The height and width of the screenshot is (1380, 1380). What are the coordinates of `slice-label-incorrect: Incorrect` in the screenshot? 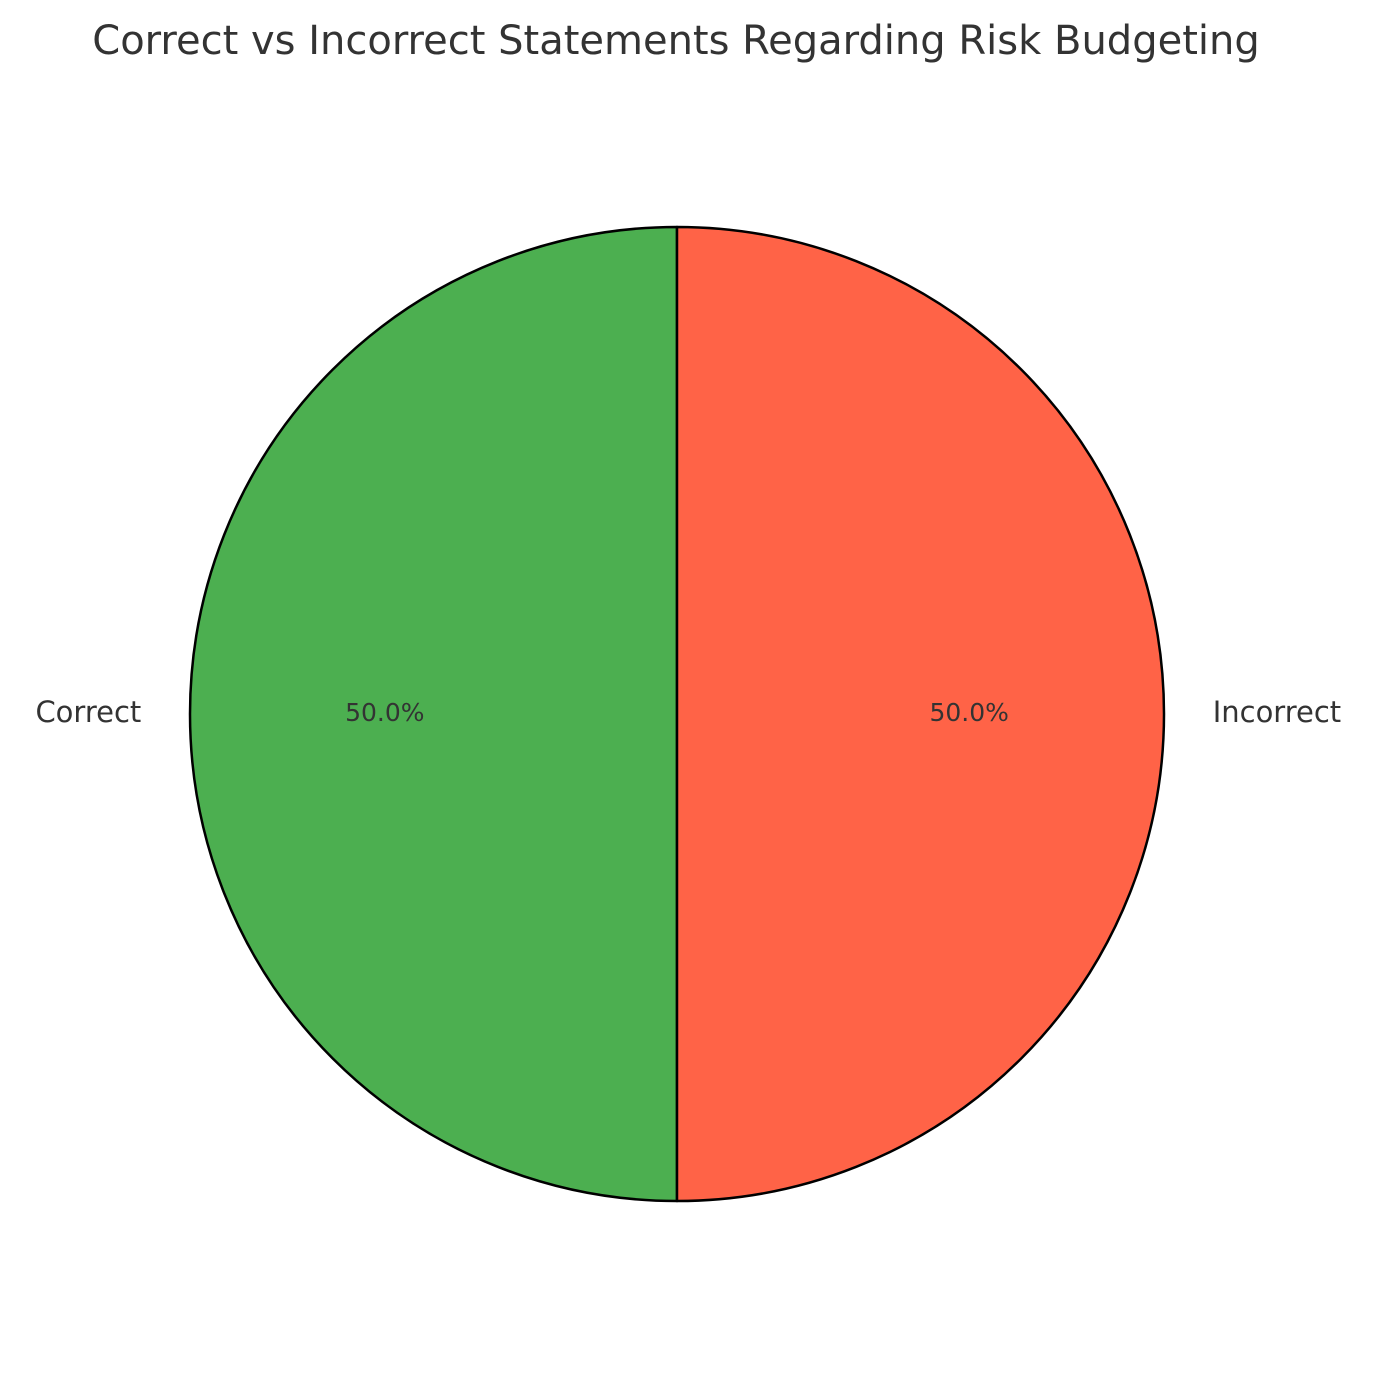 It's located at (1277, 712).